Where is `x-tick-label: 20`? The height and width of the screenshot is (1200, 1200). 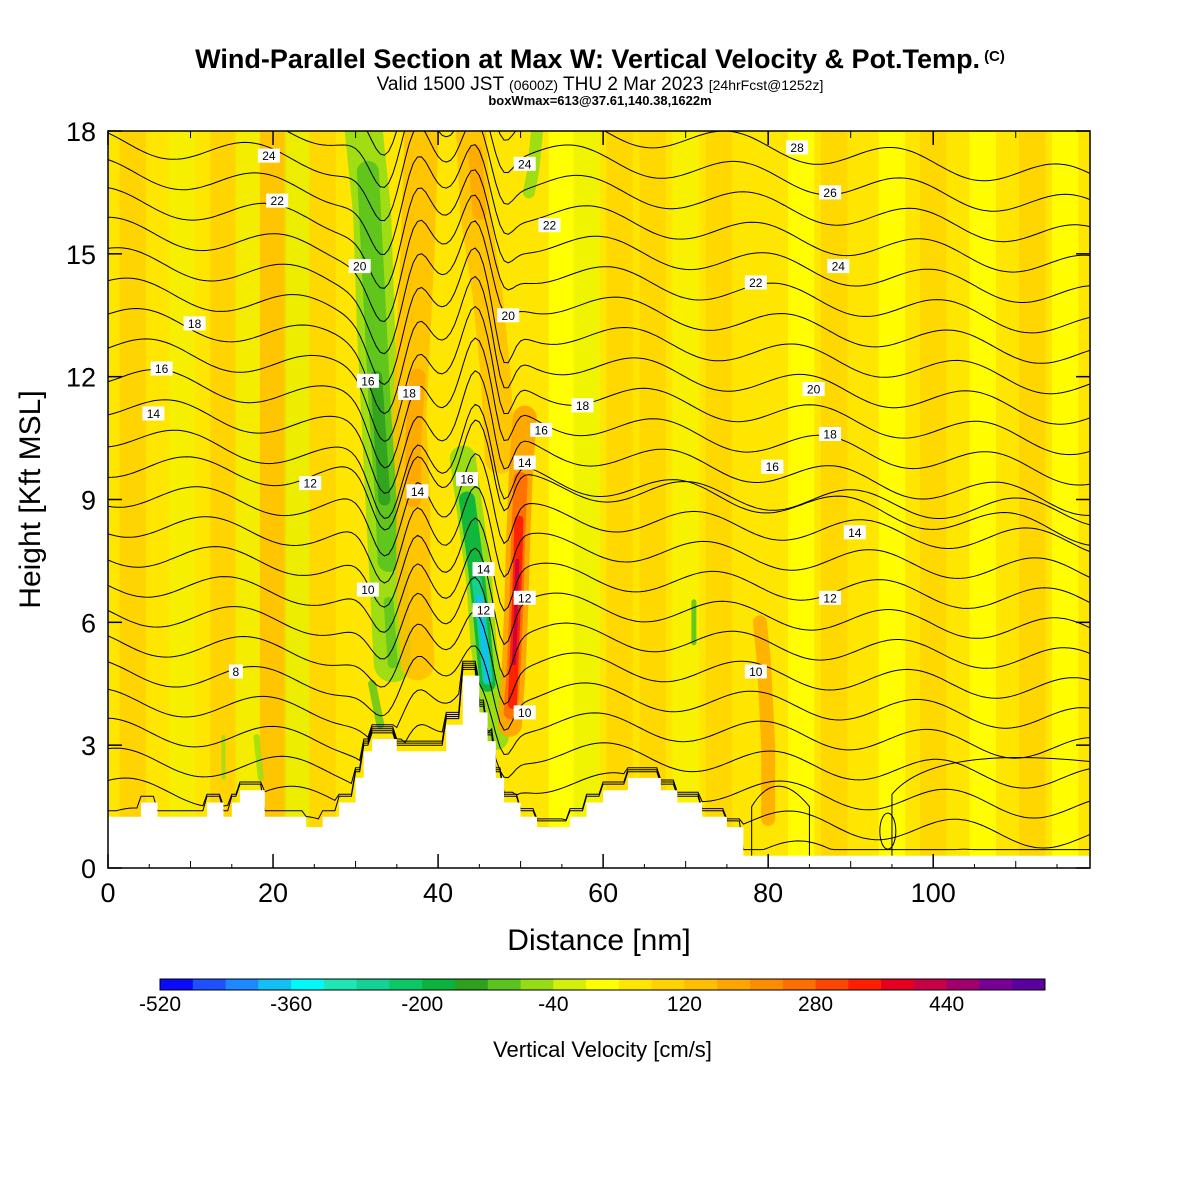
x-tick-label: 20 is located at coordinates (273, 893).